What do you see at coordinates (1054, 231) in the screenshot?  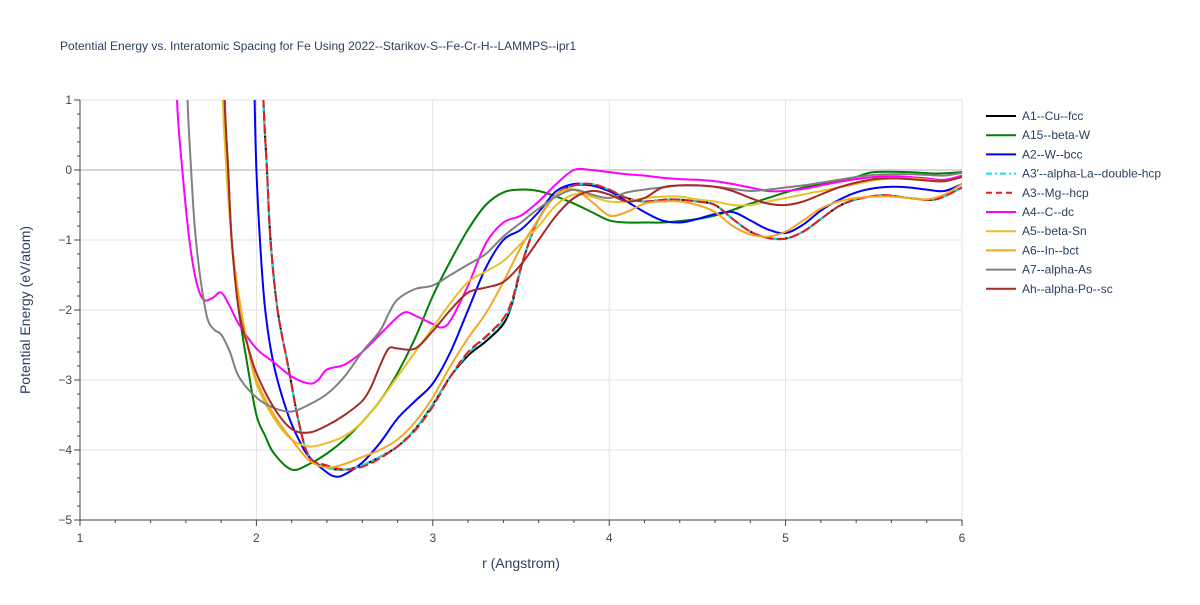 I see `legend-label: A5--beta-Sn` at bounding box center [1054, 231].